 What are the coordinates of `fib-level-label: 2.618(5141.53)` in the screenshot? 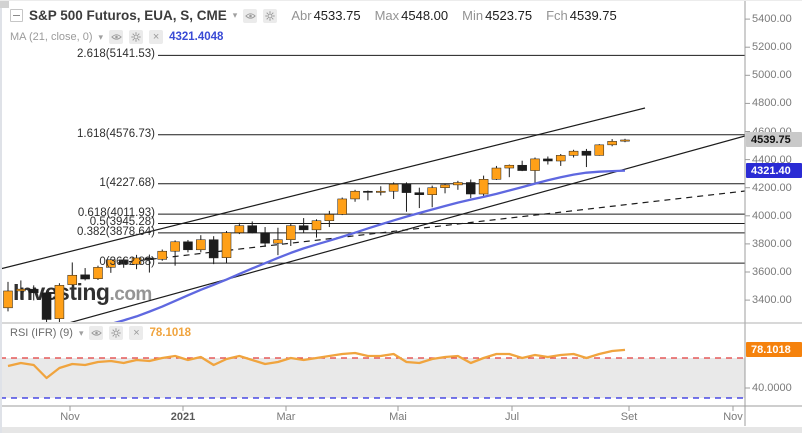 It's located at (115, 54).